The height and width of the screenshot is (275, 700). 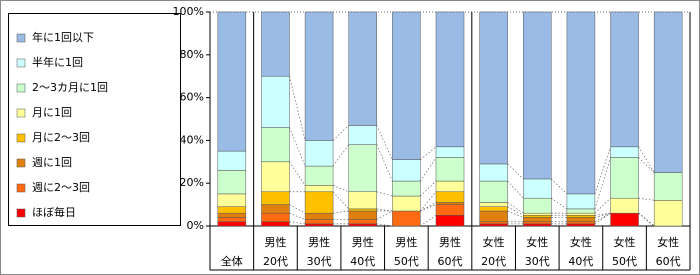 What do you see at coordinates (537, 261) in the screenshot?
I see `x-tick-label: 30代` at bounding box center [537, 261].